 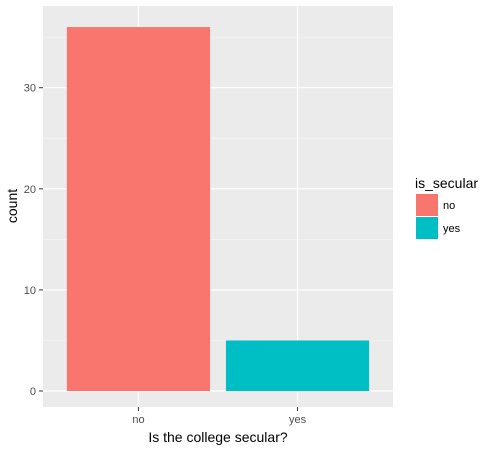 I want to click on y-tick-label: 20, so click(x=30, y=190).